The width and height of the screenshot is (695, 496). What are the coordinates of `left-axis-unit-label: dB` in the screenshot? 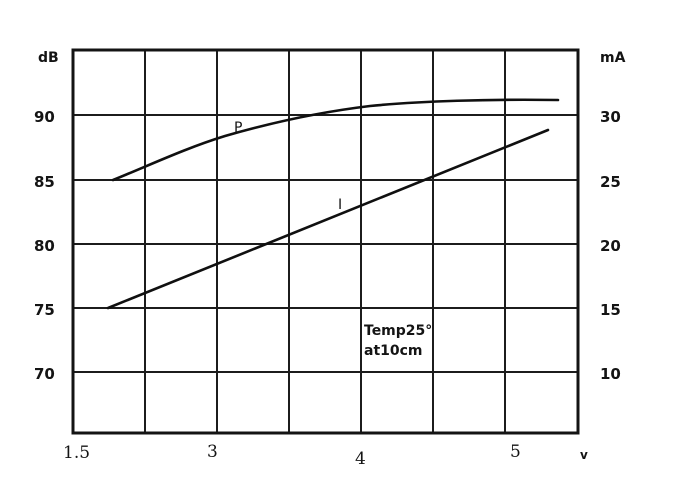 It's located at (48, 58).